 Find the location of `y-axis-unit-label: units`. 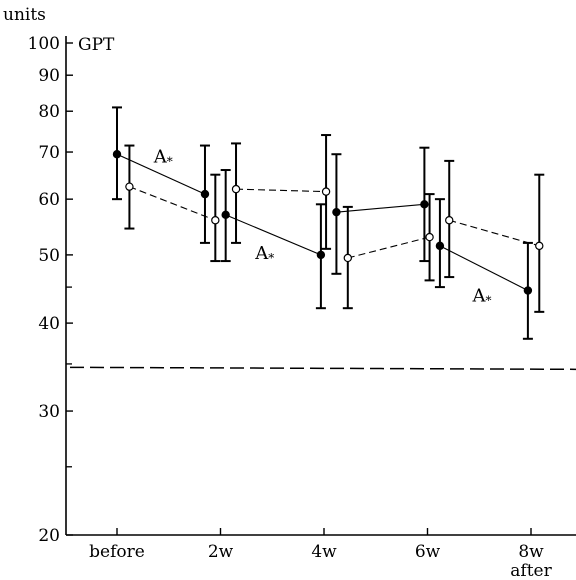

y-axis-unit-label: units is located at coordinates (24, 15).